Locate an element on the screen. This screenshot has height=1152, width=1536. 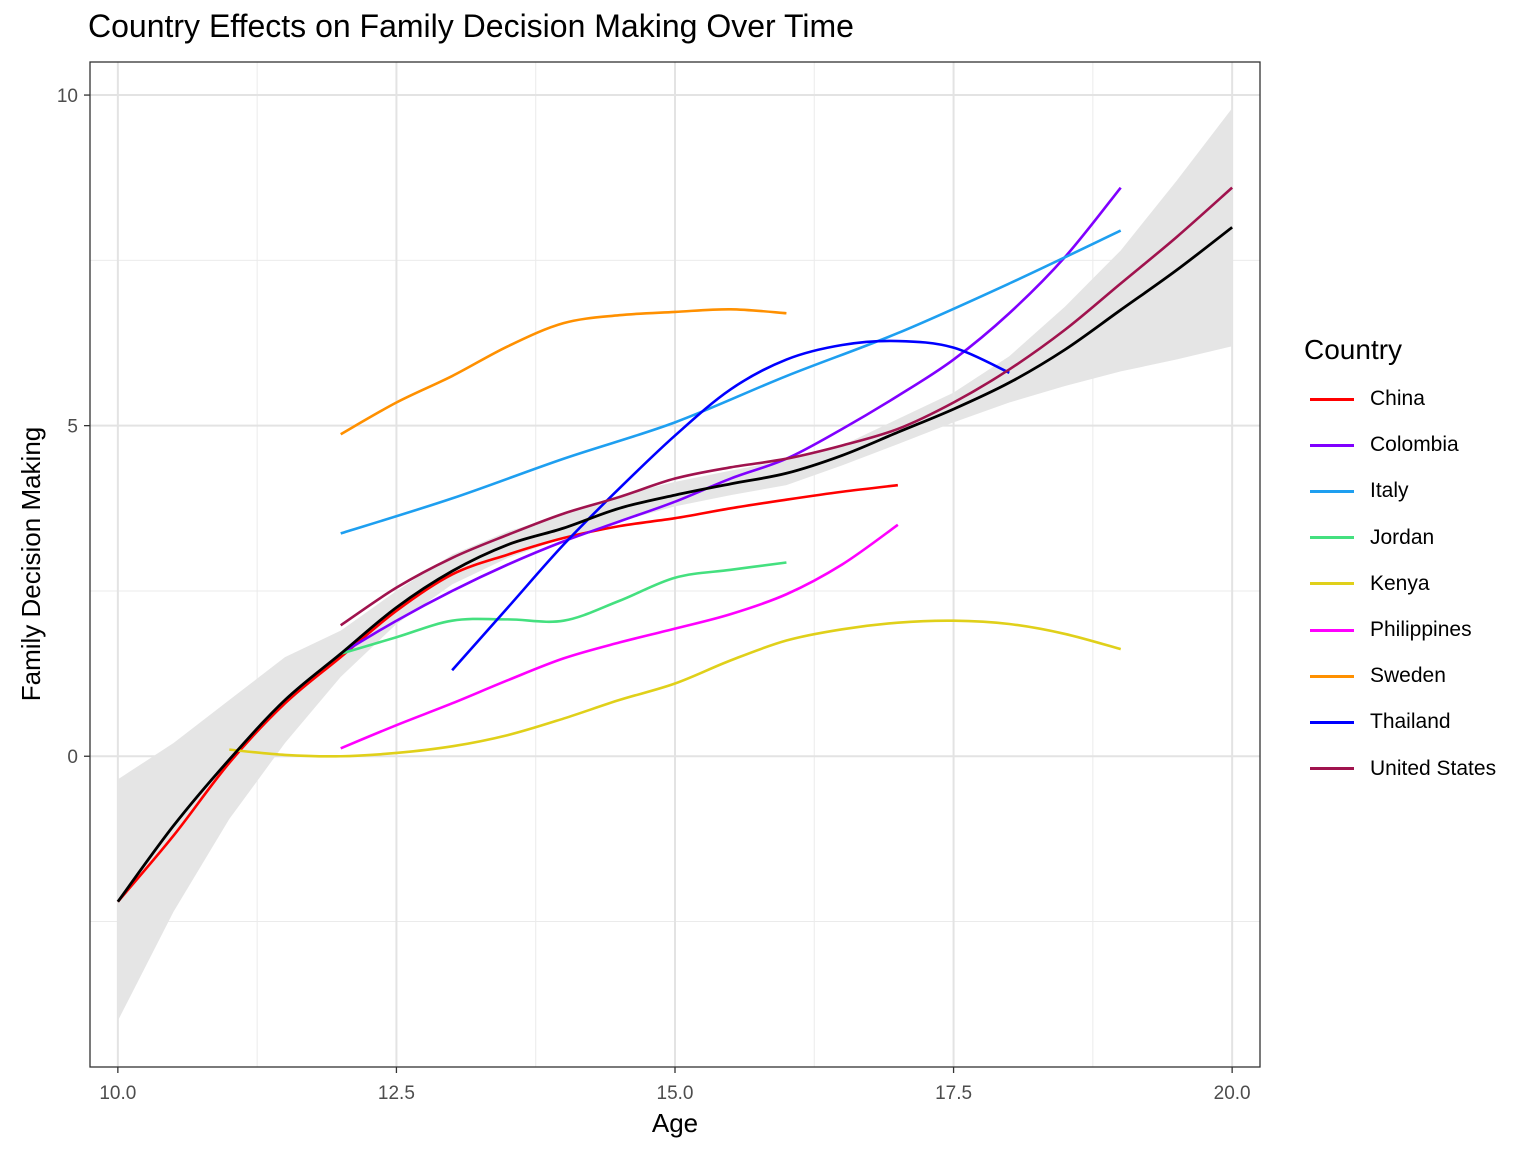
legend-item-sweden: Sweden is located at coordinates (1400, 676).